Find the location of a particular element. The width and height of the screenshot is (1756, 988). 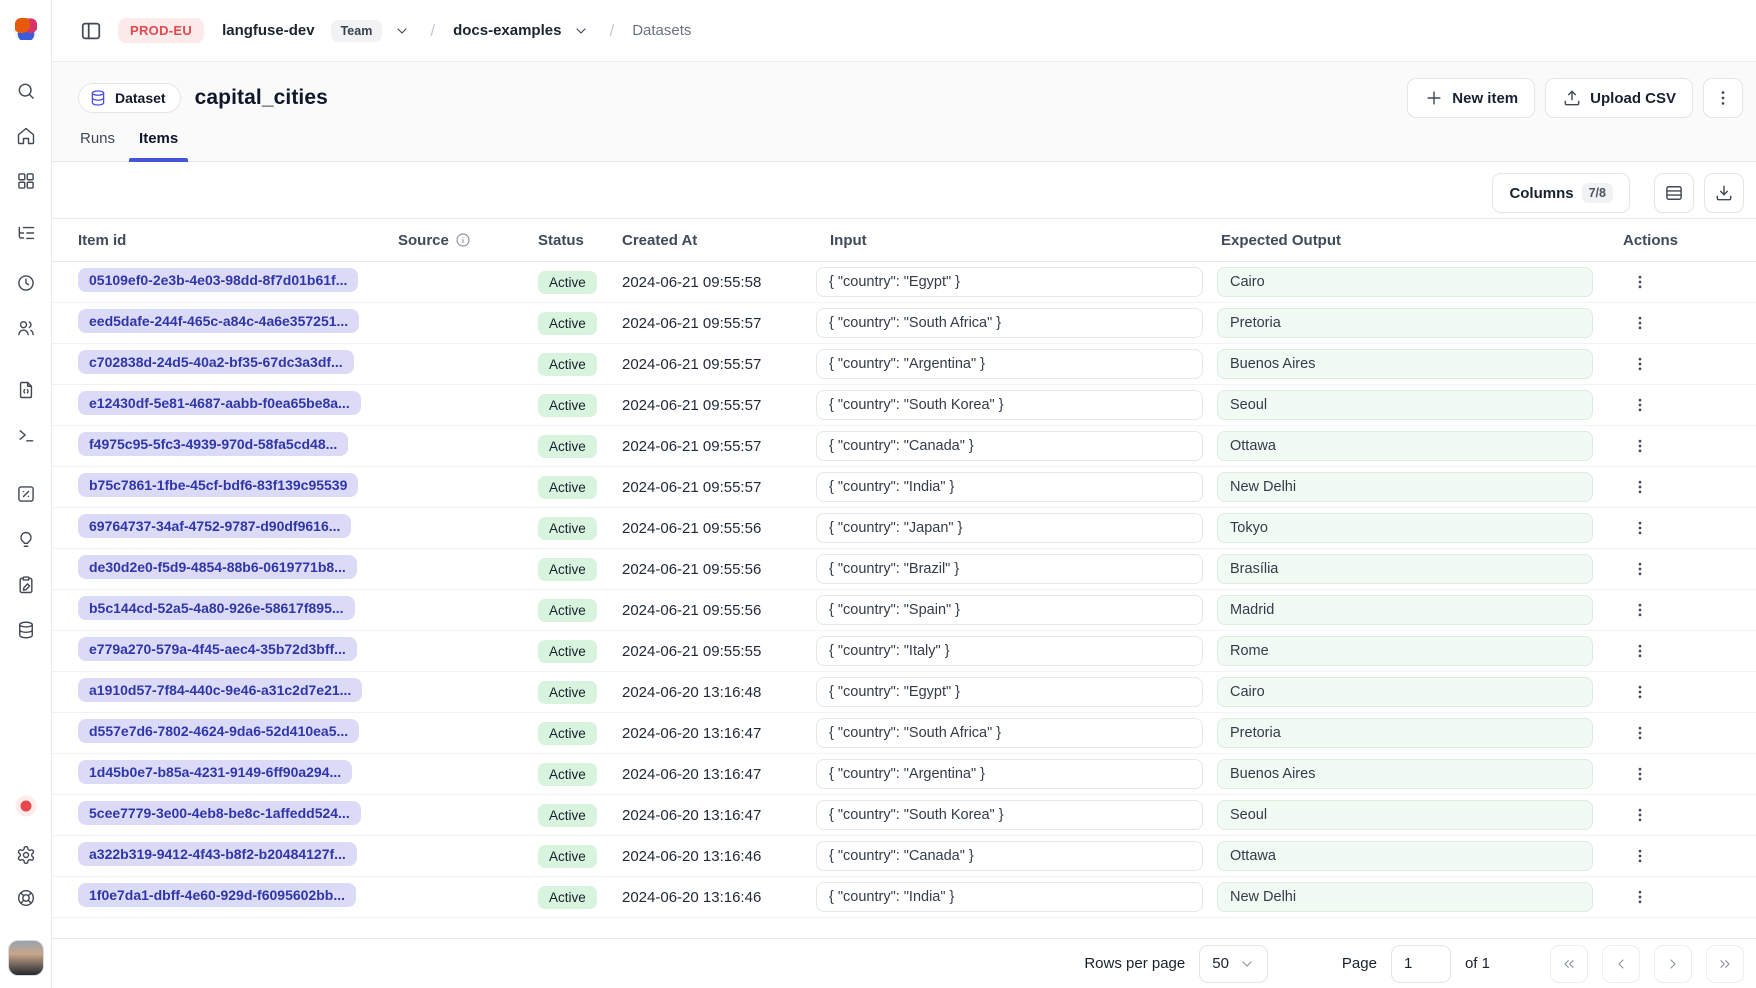

playground-terminal-icon is located at coordinates (26, 435).